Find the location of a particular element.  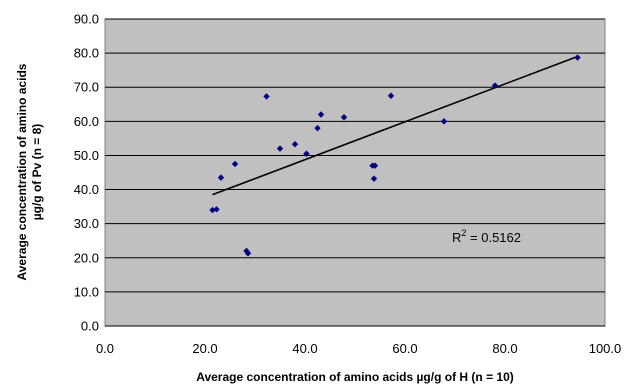

x-tick-label: 0.0 is located at coordinates (105, 348).